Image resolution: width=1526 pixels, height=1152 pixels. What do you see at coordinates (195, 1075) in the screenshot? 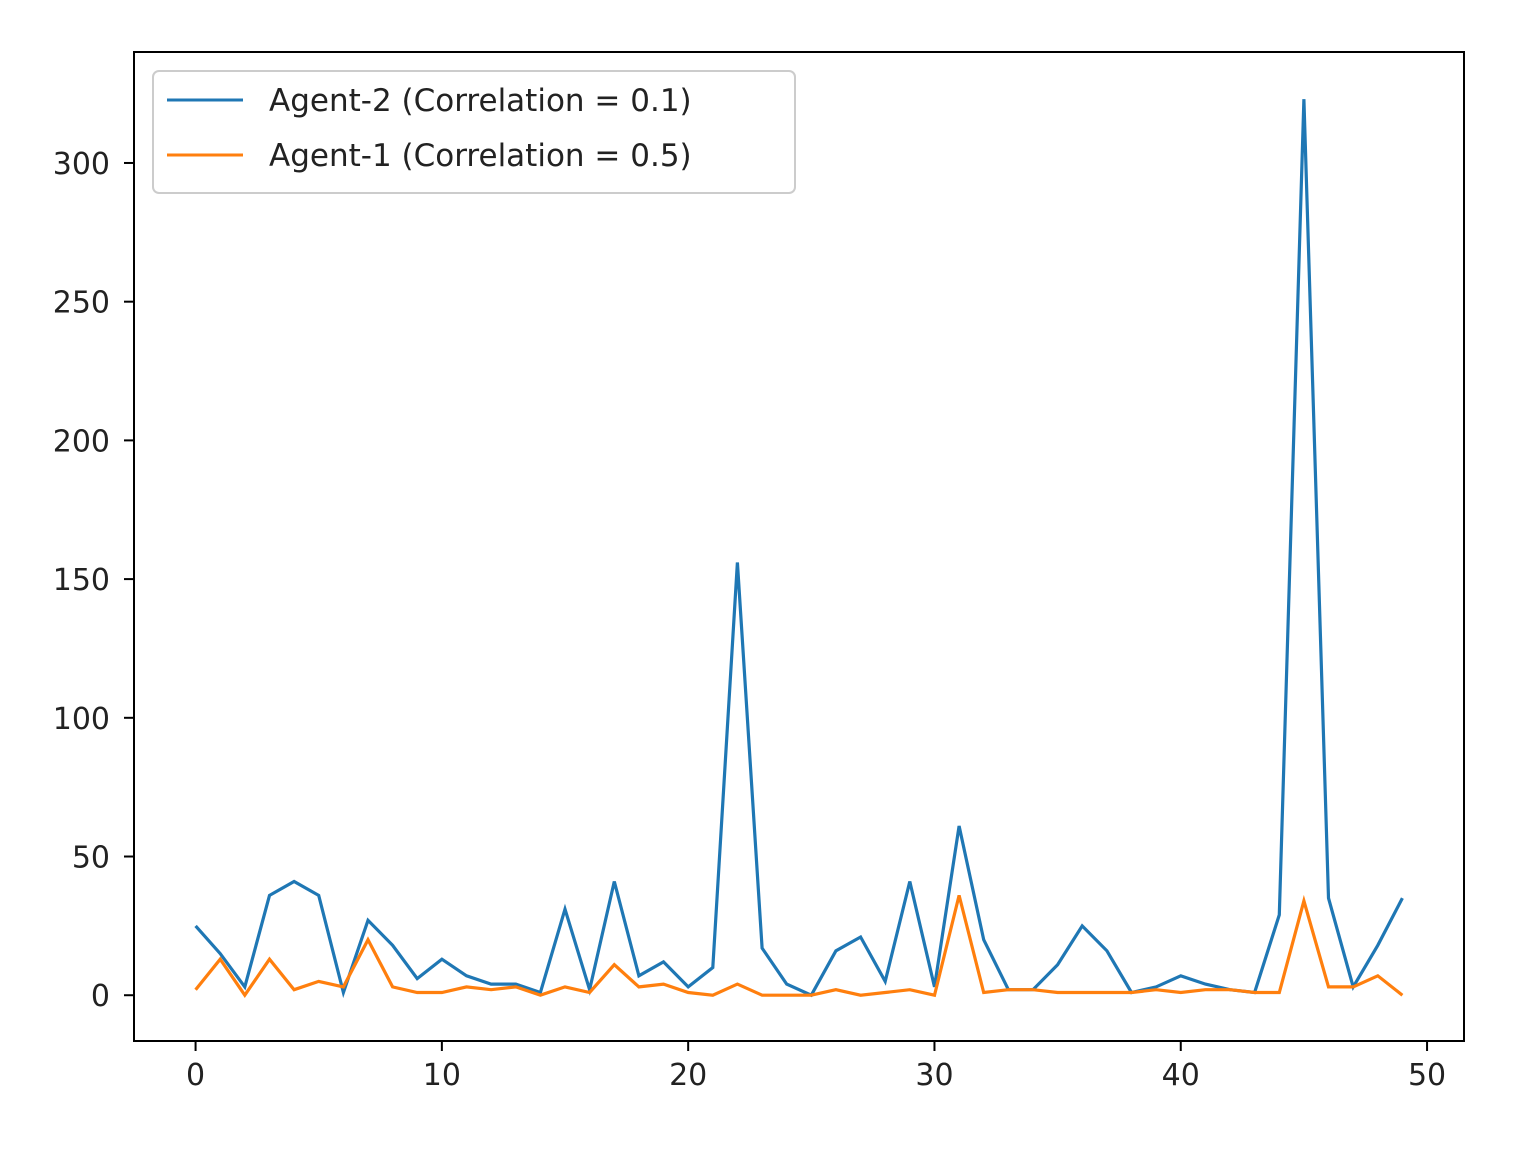
I see `x-tick-label: 0` at bounding box center [195, 1075].